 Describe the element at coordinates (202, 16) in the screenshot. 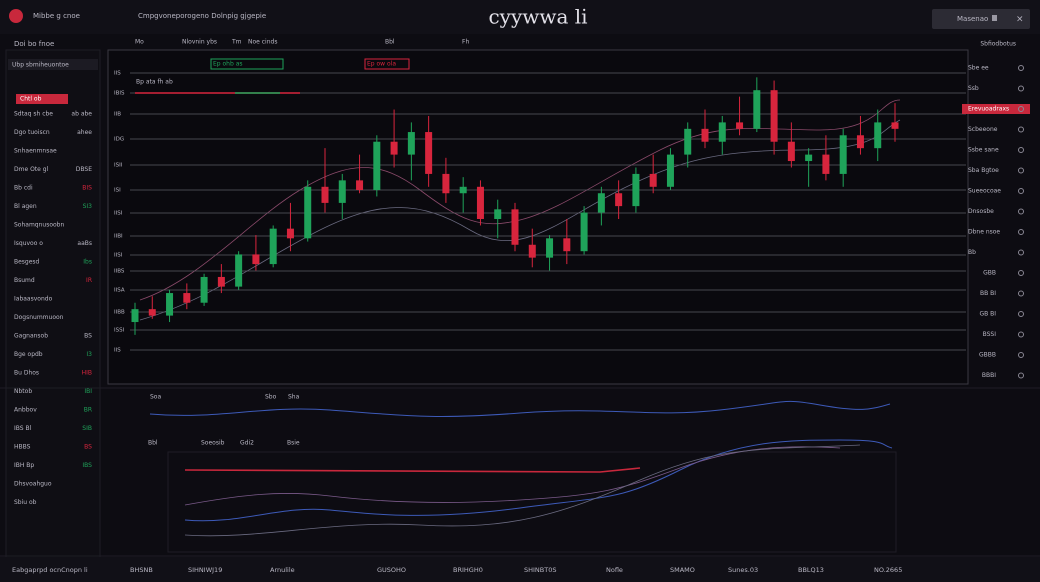

I see `menu: Cmpgvoneporogeno Dolnpig gjgepie` at that location.